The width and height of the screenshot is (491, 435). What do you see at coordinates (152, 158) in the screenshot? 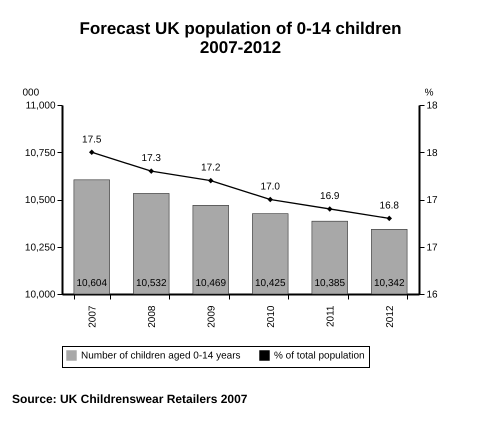
I see `data-label: 17.3` at bounding box center [152, 158].